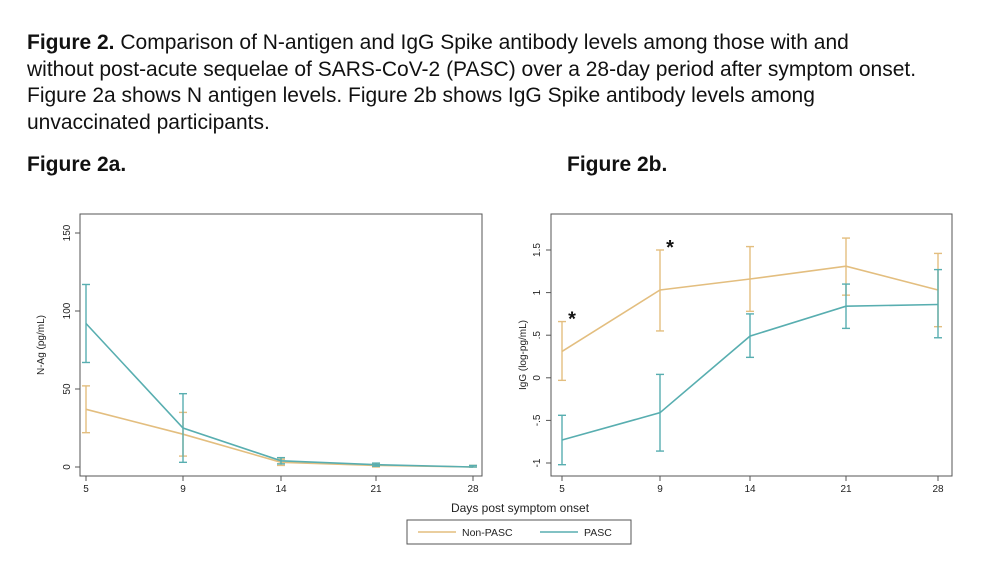 Image resolution: width=1008 pixels, height=564 pixels. What do you see at coordinates (537, 250) in the screenshot?
I see `y-tick-label: 1.5` at bounding box center [537, 250].